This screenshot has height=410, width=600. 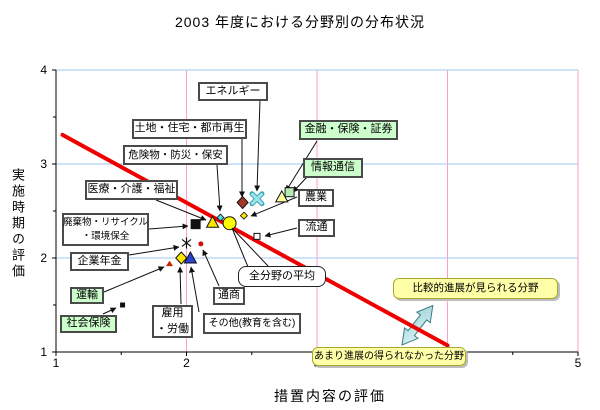 I want to click on y-tick-label-2: 2, so click(x=43, y=258).